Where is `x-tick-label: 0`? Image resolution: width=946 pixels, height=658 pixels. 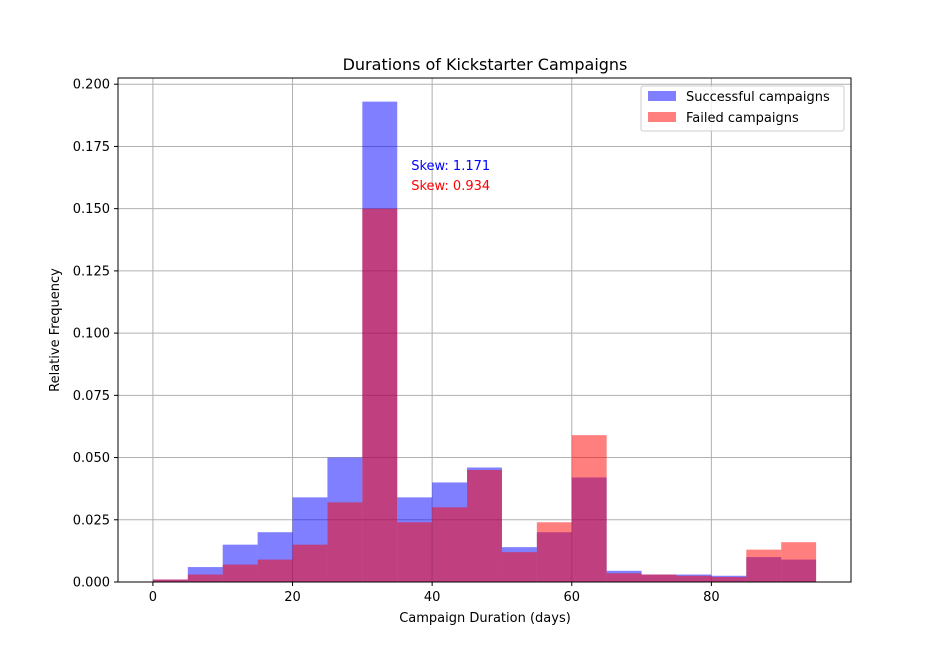
x-tick-label: 0 is located at coordinates (153, 597).